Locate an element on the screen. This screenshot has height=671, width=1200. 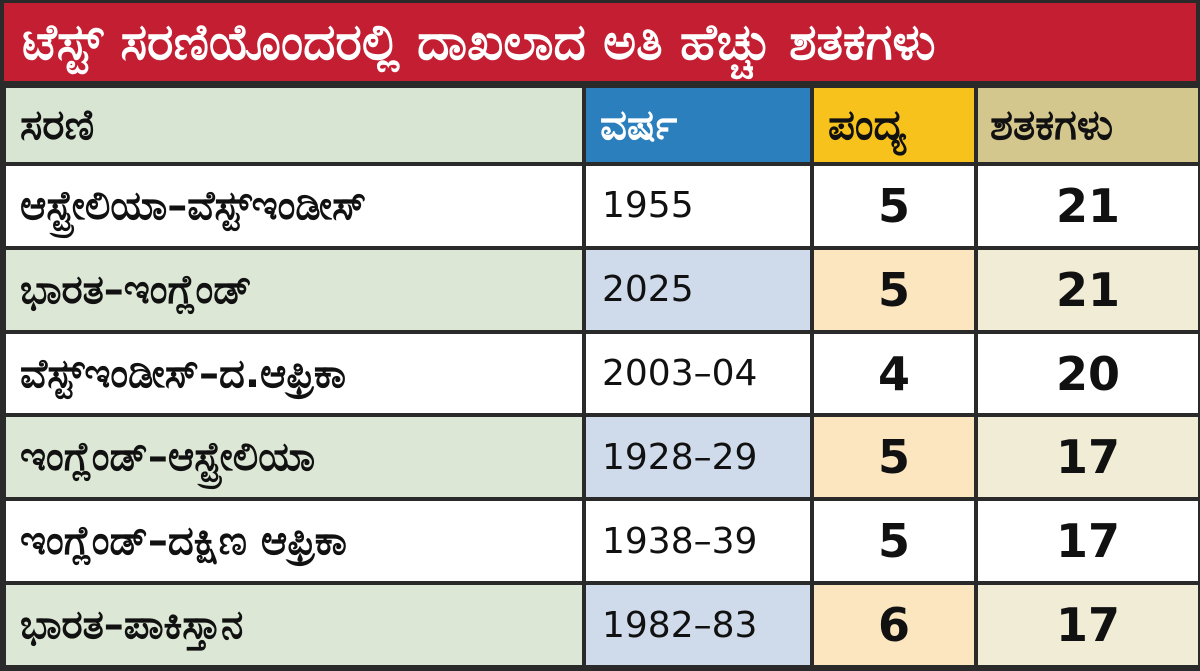
year-cell: 2025 is located at coordinates (698, 289).